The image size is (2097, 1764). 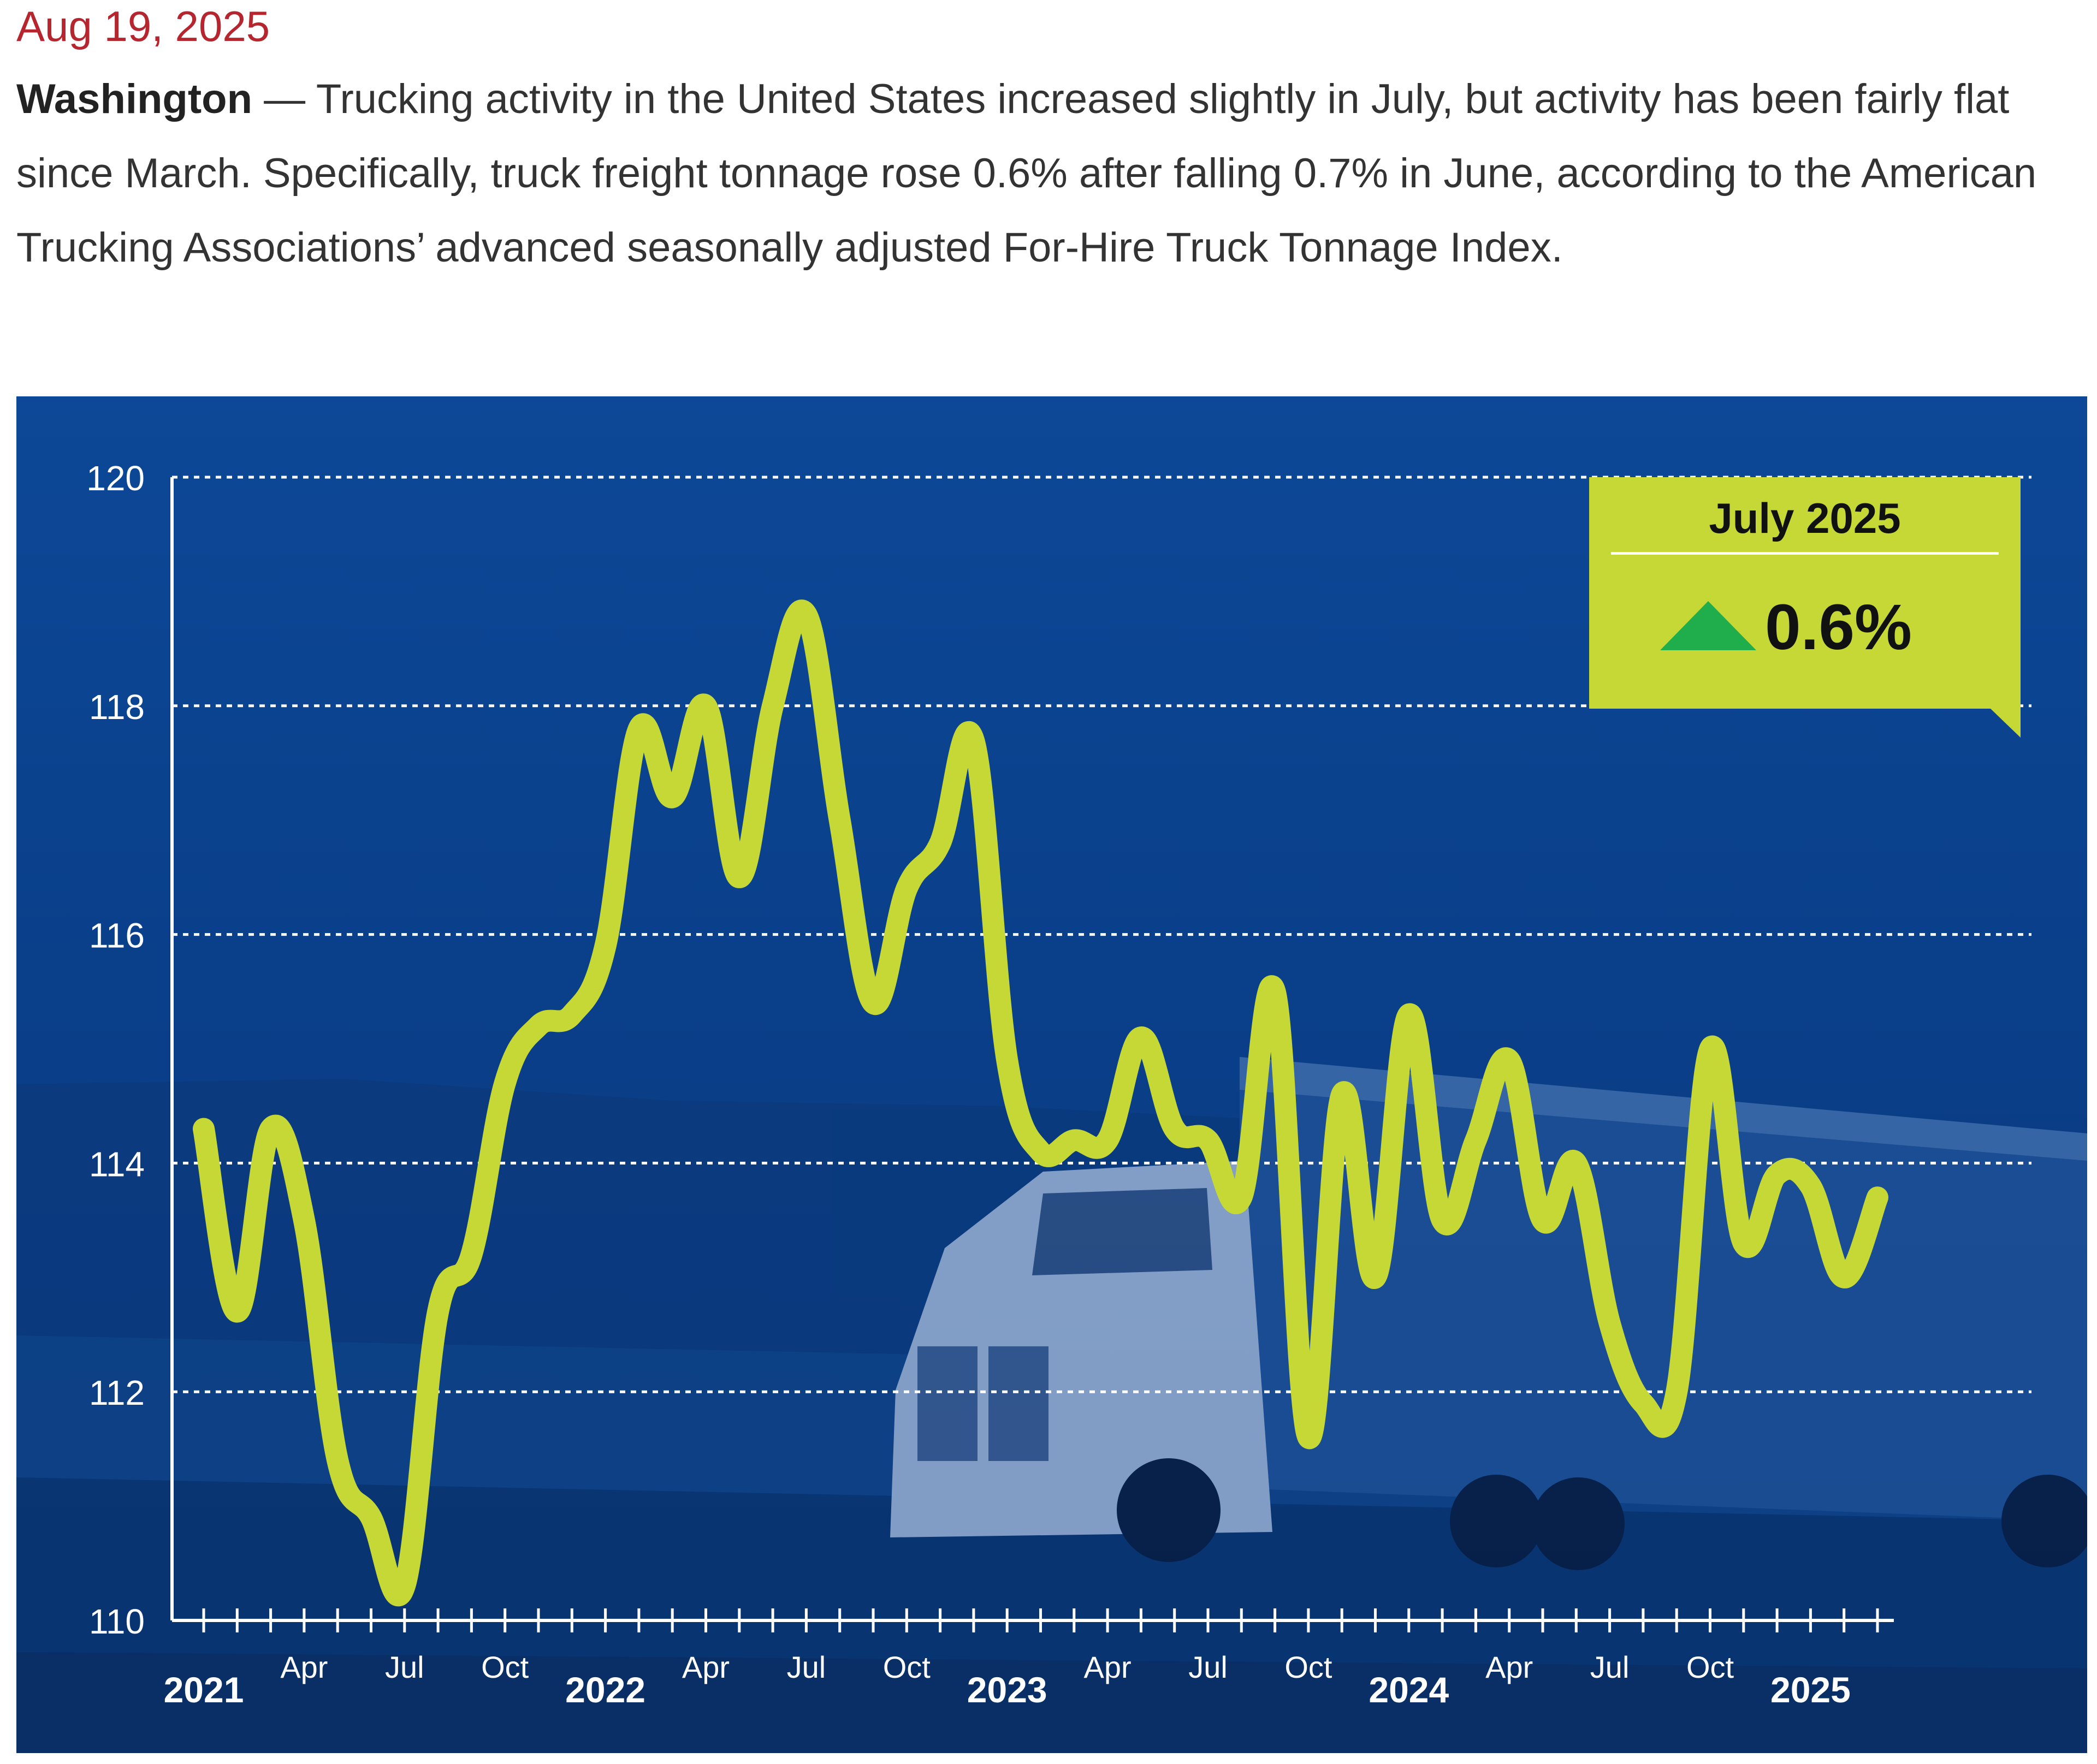 What do you see at coordinates (117, 935) in the screenshot?
I see `y-tick-label: 116` at bounding box center [117, 935].